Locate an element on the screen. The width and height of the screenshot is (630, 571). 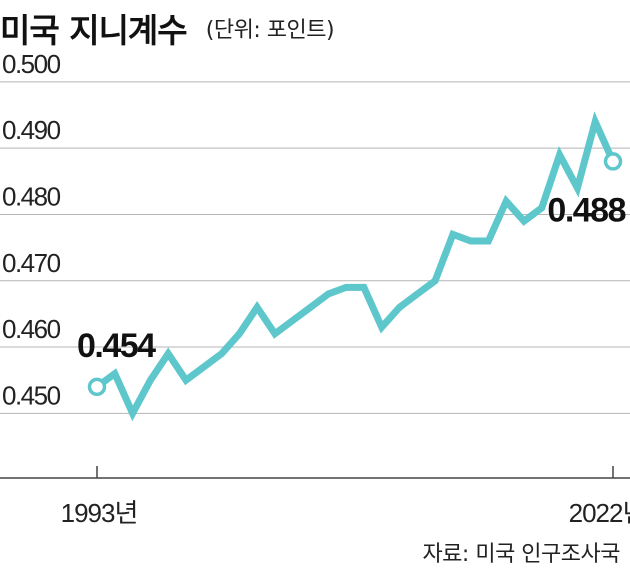
chart-title: 미국 지니계수 is located at coordinates (94, 30).